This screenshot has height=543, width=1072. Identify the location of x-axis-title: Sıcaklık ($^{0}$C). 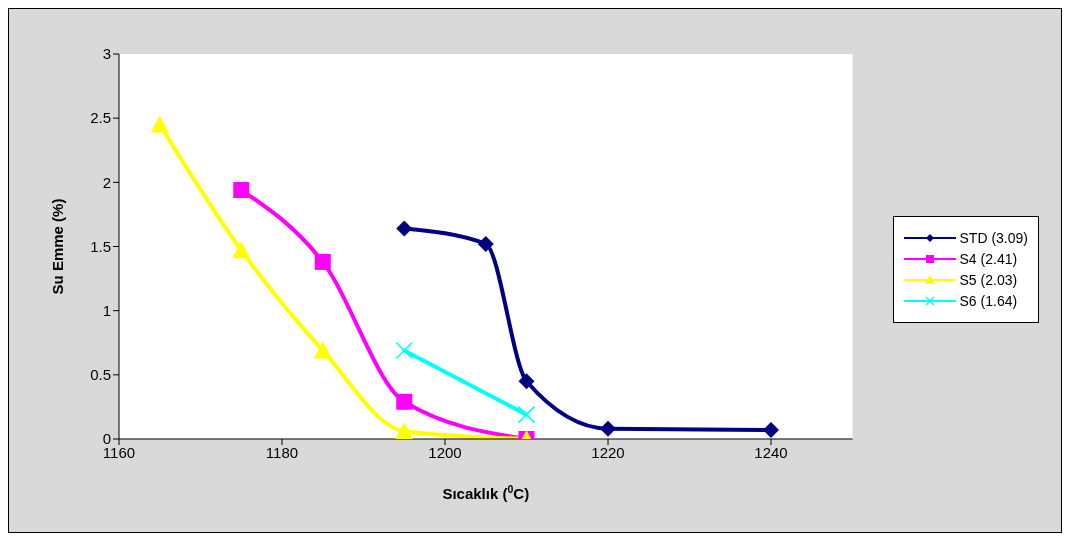
(486, 492).